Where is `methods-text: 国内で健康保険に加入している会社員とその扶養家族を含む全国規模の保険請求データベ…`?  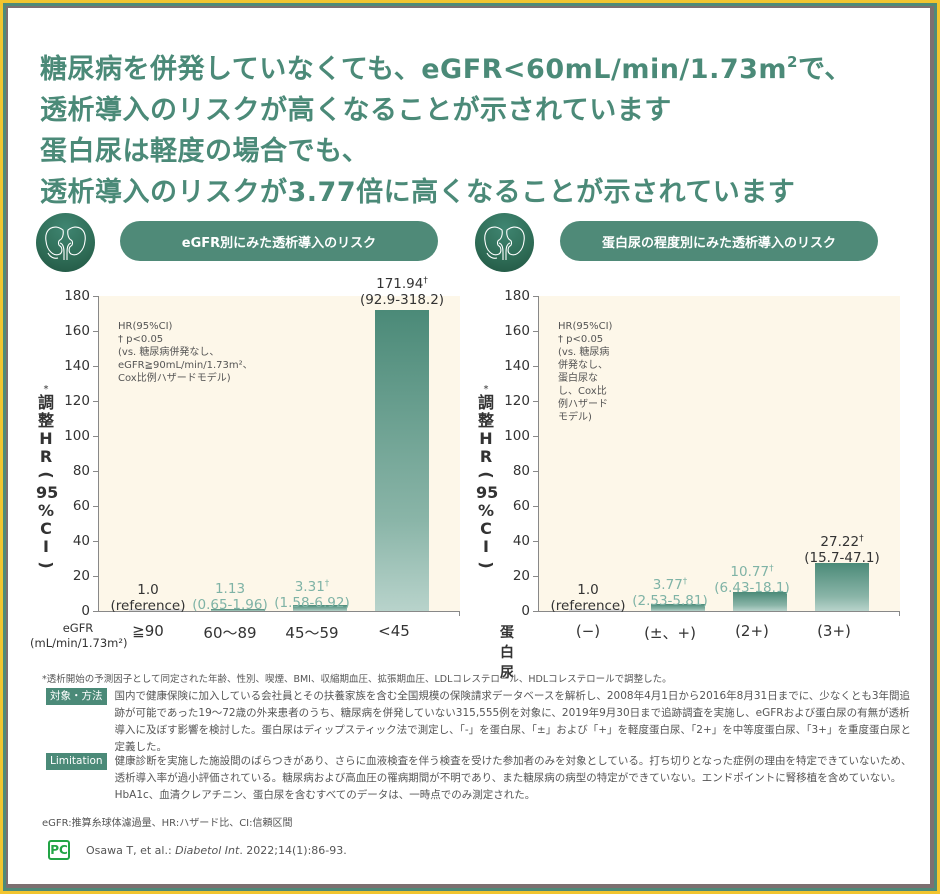 methods-text: 国内で健康保険に加入している会社員とその扶養家族を含む全国規模の保険請求データベ… is located at coordinates (512, 721).